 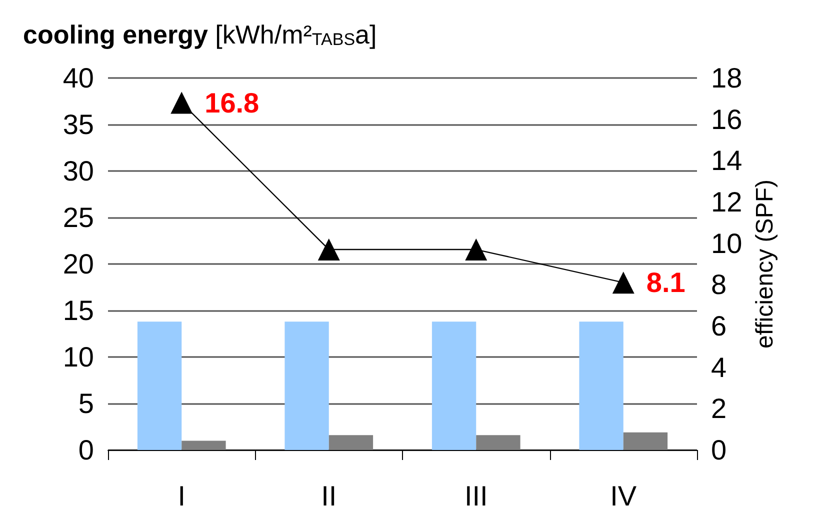 What do you see at coordinates (86, 403) in the screenshot?
I see `y-tick-label: 5` at bounding box center [86, 403].